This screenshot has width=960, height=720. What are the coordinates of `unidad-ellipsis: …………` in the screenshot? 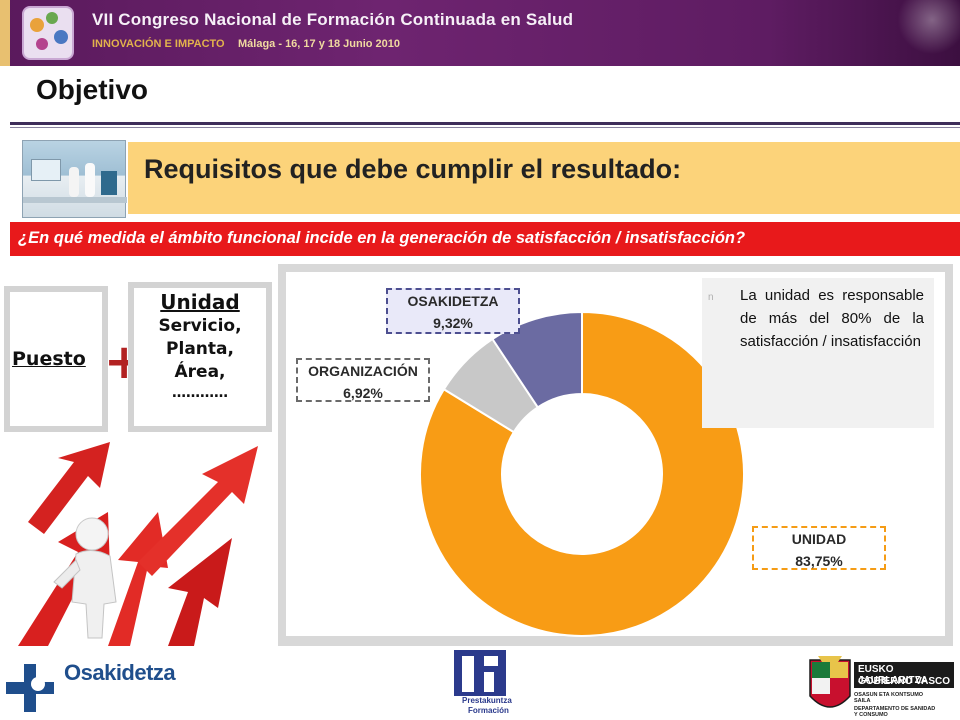 It's located at (200, 393).